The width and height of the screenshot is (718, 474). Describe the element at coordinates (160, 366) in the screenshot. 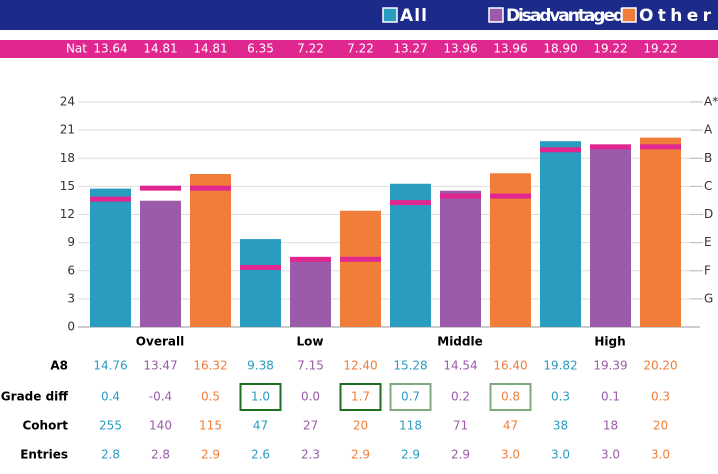

I see `a8-value: 13.47` at that location.